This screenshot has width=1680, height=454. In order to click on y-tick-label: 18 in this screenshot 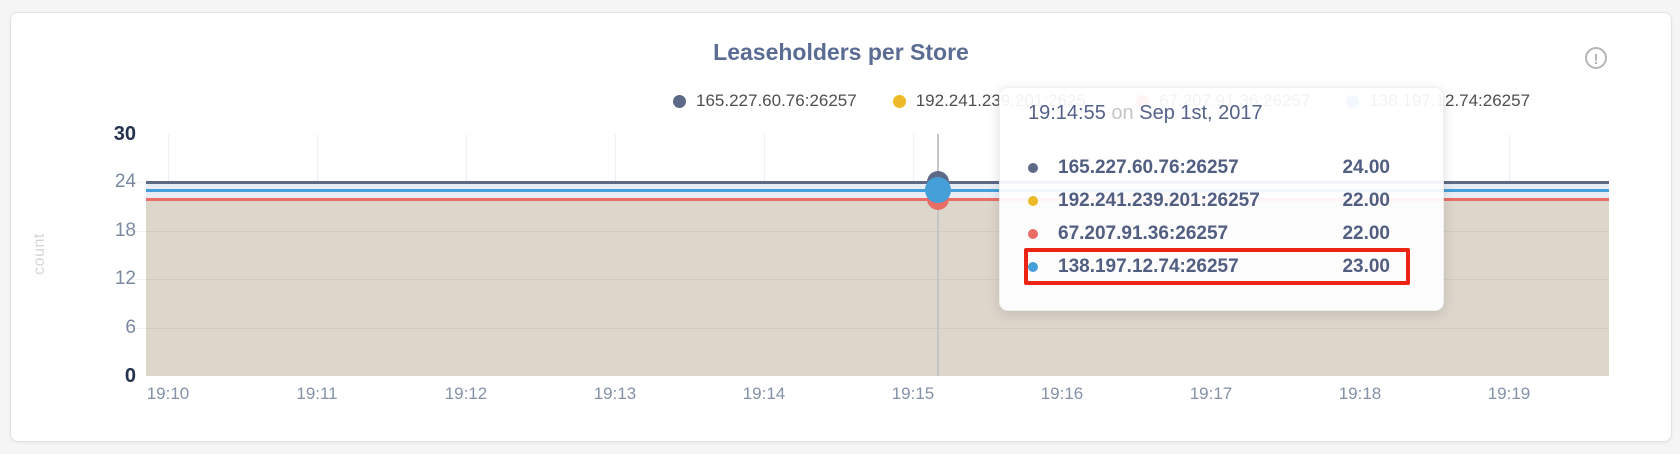, I will do `click(125, 230)`.